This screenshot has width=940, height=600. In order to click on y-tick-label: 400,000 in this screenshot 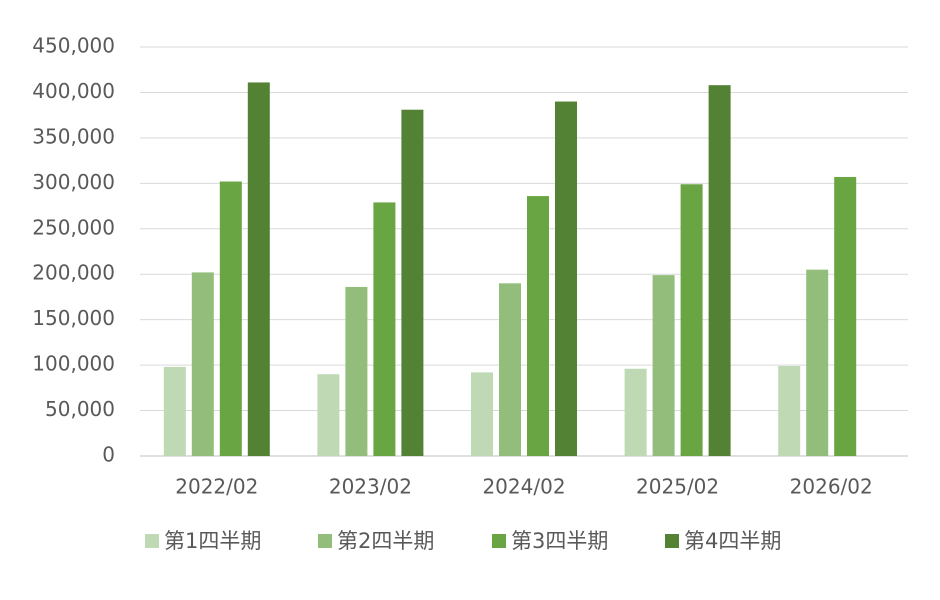, I will do `click(73, 91)`.